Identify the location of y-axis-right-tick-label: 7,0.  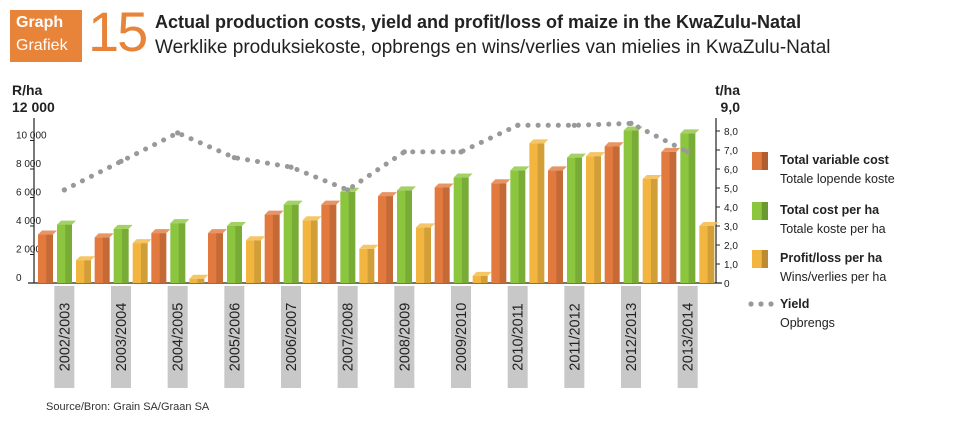
(731, 151).